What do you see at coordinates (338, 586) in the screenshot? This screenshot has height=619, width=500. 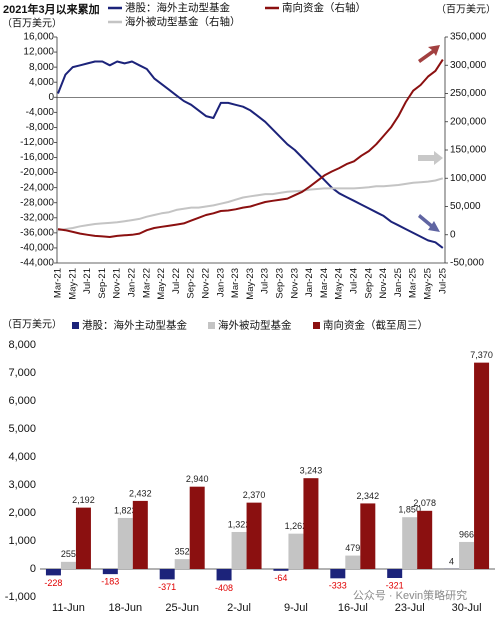 I see `value-label: -333` at bounding box center [338, 586].